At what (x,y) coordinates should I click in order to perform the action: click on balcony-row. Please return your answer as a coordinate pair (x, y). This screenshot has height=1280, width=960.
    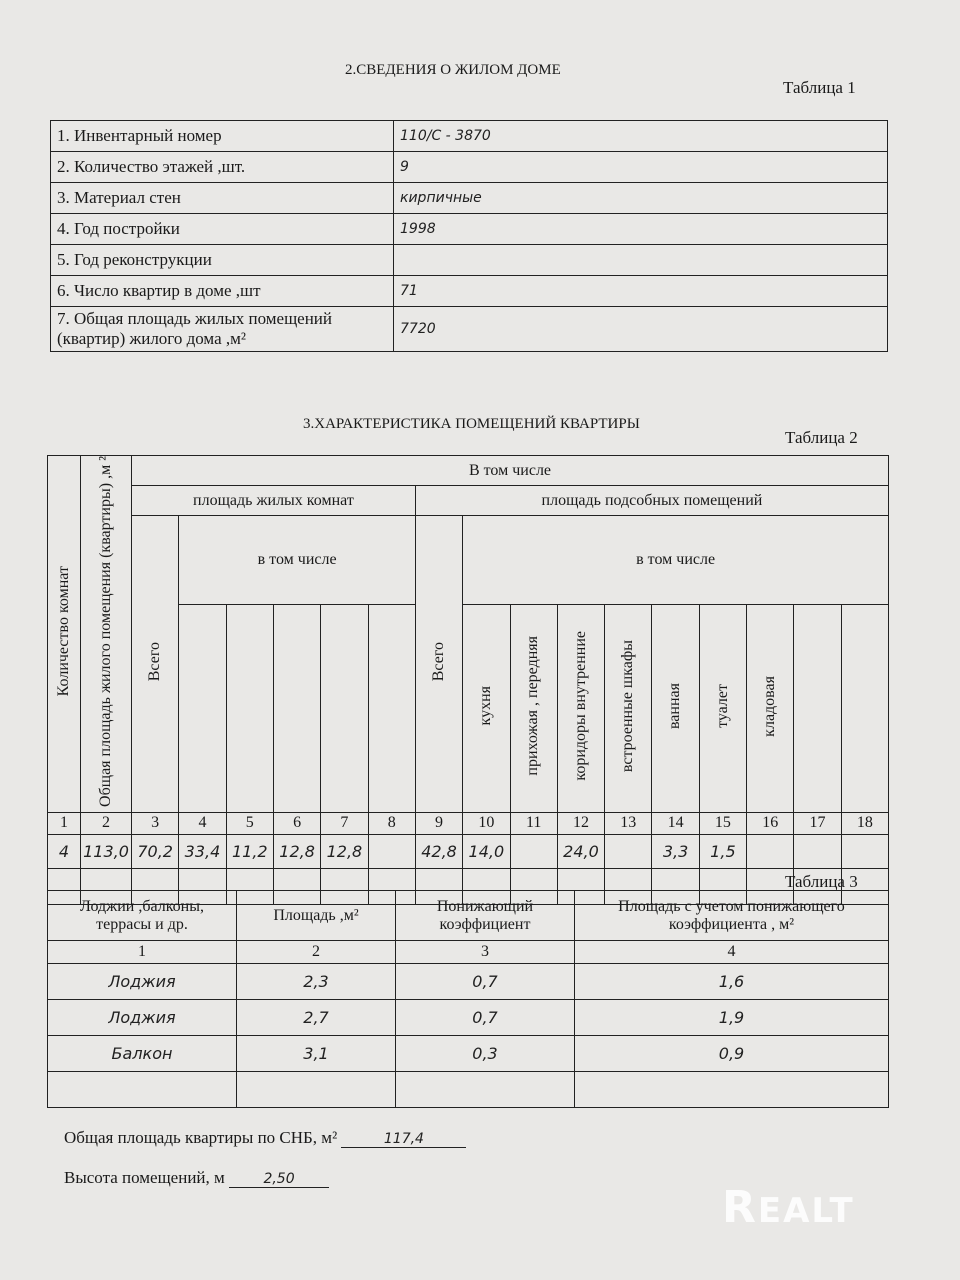
    Looking at the image, I should click on (468, 1089).